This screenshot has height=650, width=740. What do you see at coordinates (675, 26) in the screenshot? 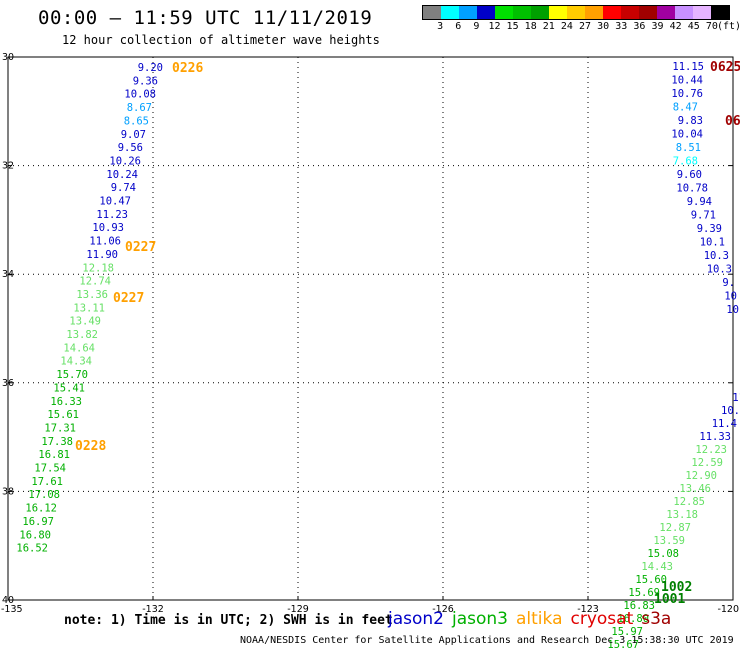
I see `scale-tick-label: 42` at bounding box center [675, 26].